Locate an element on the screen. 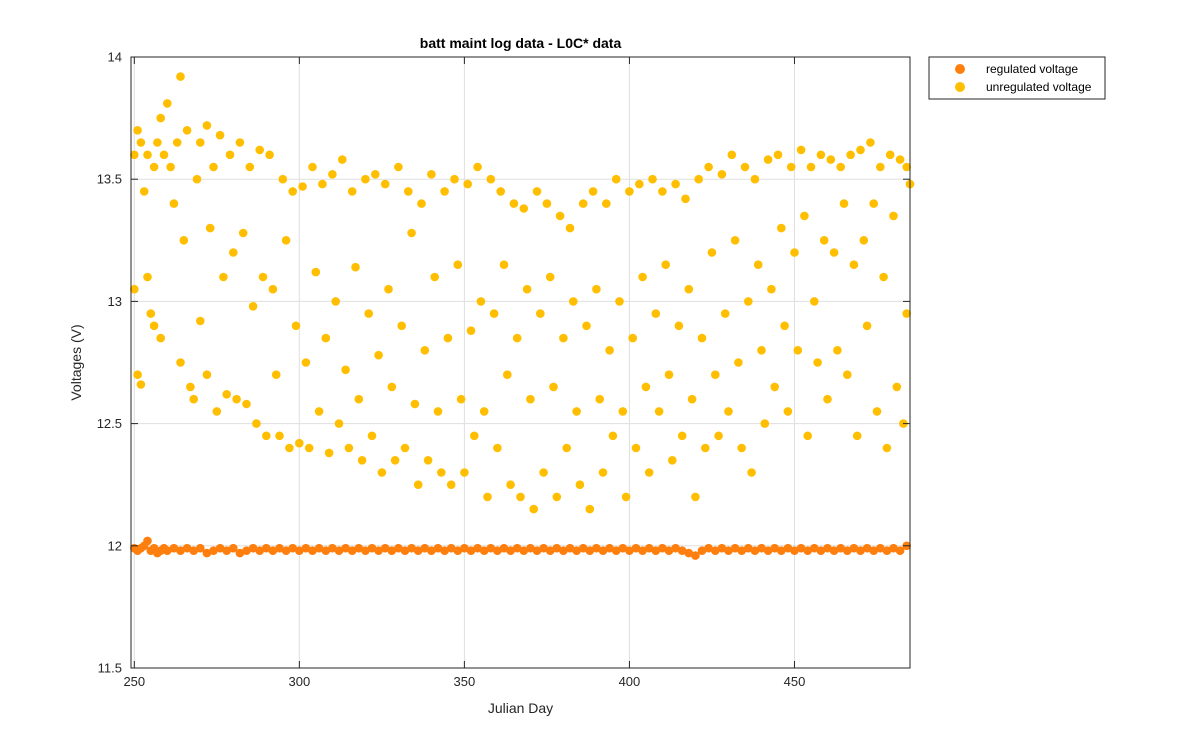  legend-label-regulated: regulated voltage is located at coordinates (1032, 69).